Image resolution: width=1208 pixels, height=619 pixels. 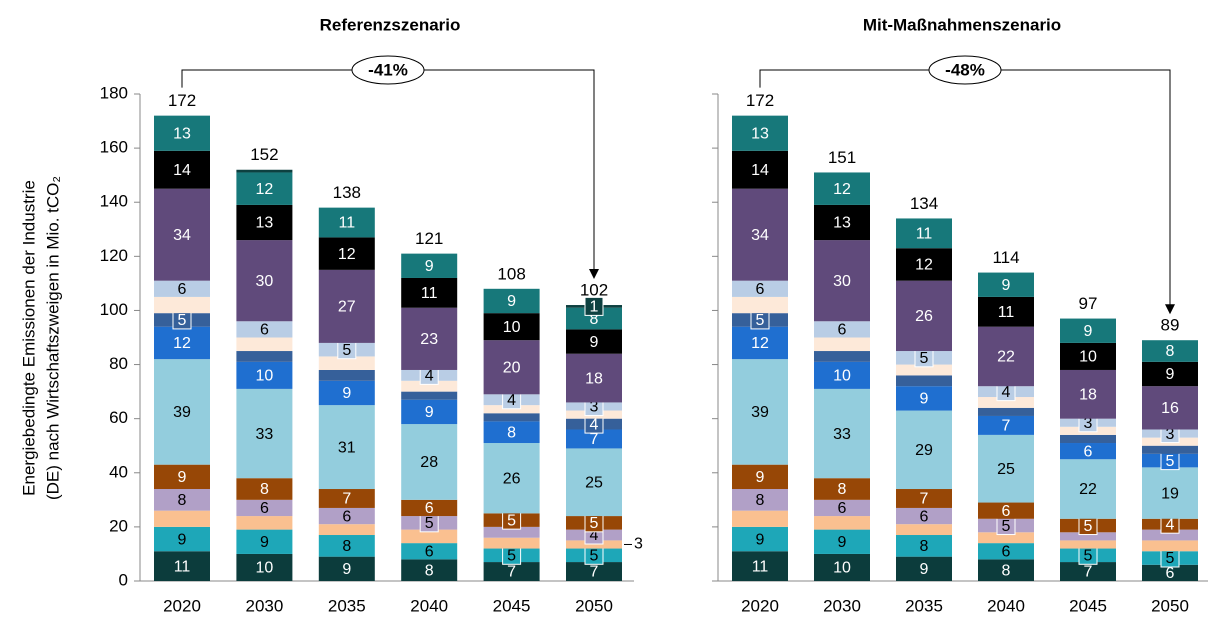 What do you see at coordinates (182, 412) in the screenshot?
I see `segment-label: 39` at bounding box center [182, 412].